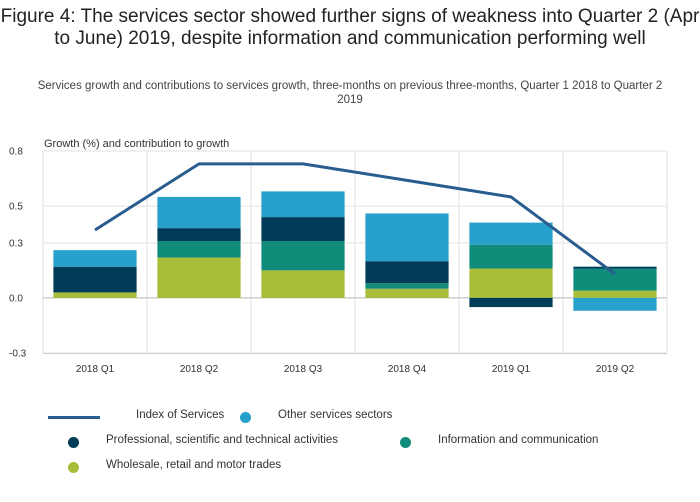  What do you see at coordinates (136, 144) in the screenshot?
I see `y-axis-label: Growth (%) and contribution to growth` at bounding box center [136, 144].